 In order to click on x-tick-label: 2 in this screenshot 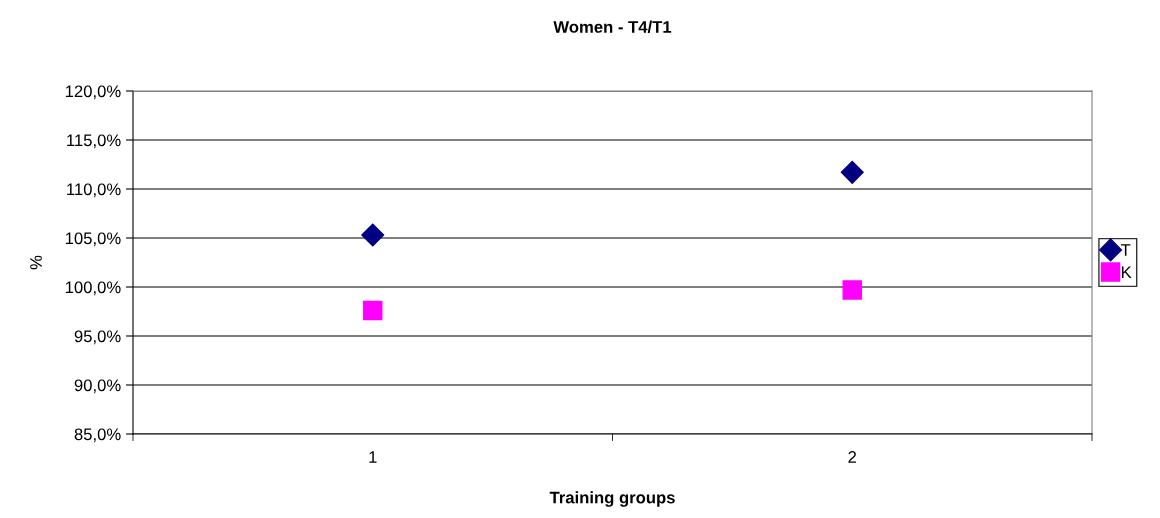, I will do `click(852, 457)`.